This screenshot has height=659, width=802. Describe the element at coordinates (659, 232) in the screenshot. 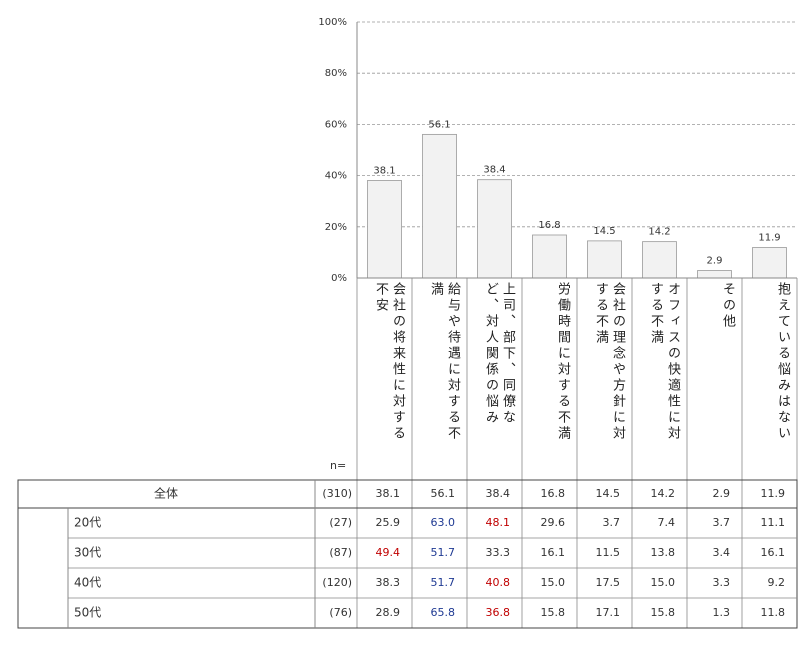

I see `value-label: 14.2` at that location.